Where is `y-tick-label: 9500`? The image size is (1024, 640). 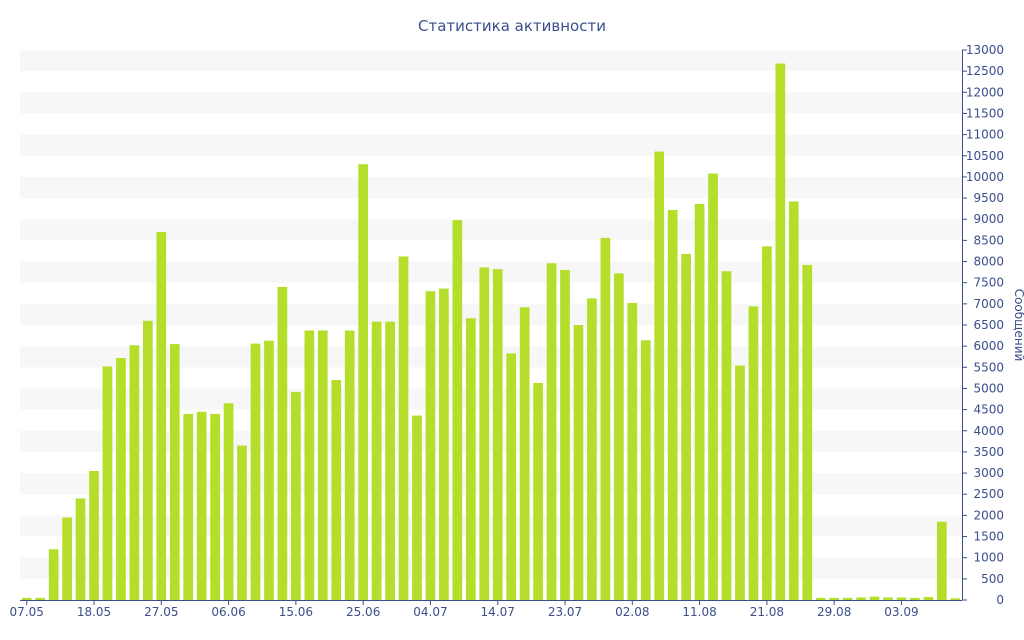 y-tick-label: 9500 is located at coordinates (988, 198).